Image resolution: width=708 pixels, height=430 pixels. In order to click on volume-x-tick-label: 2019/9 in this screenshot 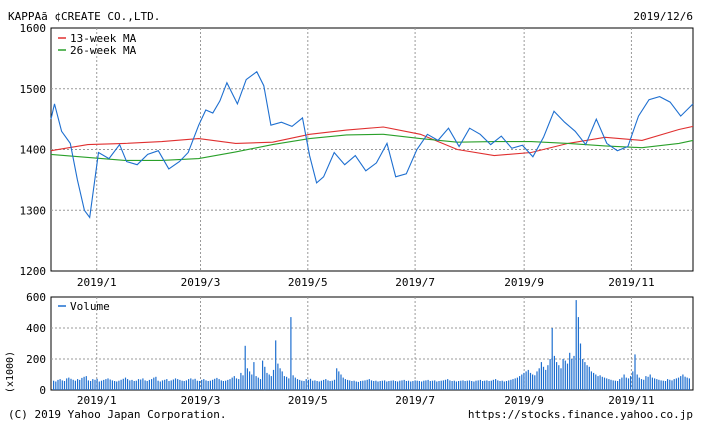, I will do `click(524, 400)`.